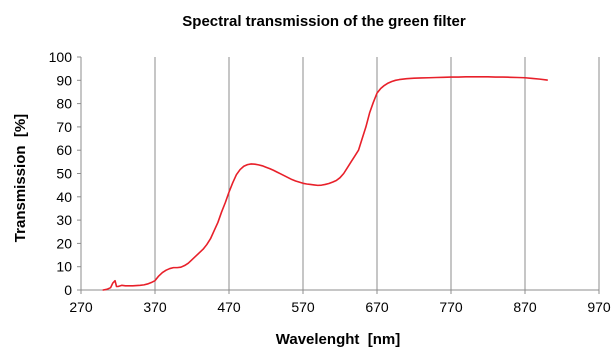  I want to click on x-tick-label: 670, so click(377, 307).